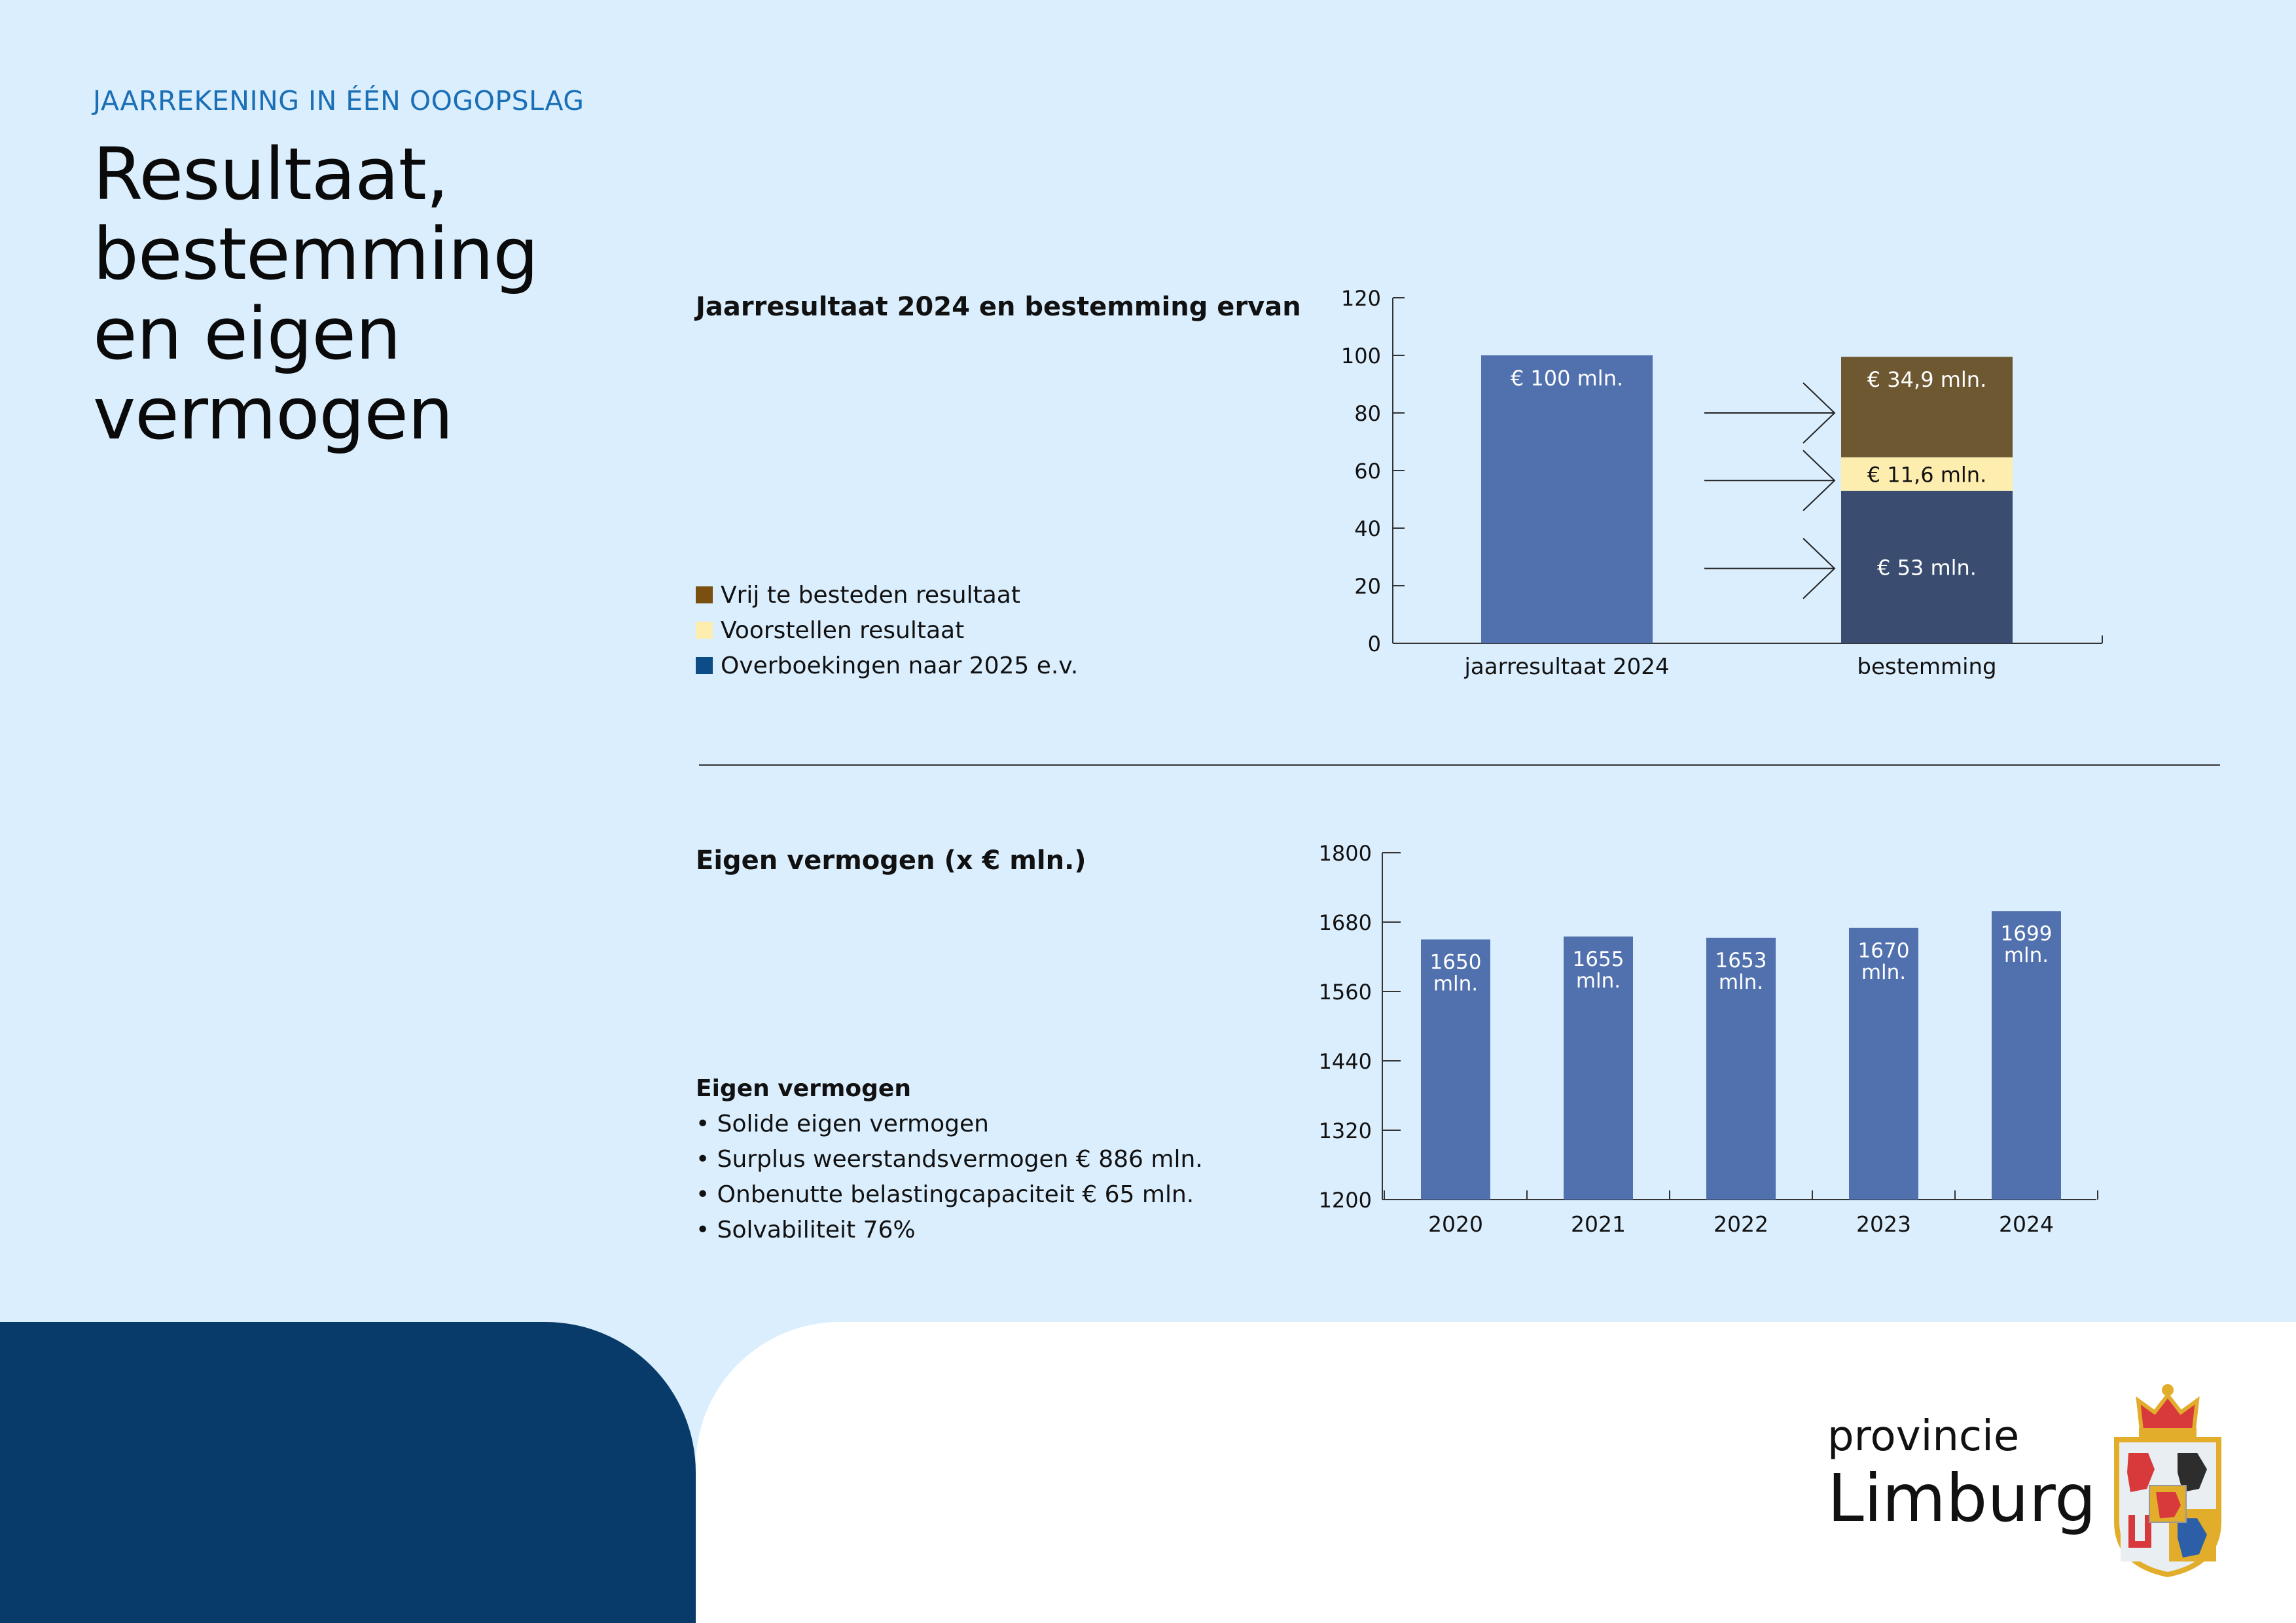 This screenshot has width=2296, height=1623. I want to click on data-label: € 11,6 mln., so click(1926, 474).